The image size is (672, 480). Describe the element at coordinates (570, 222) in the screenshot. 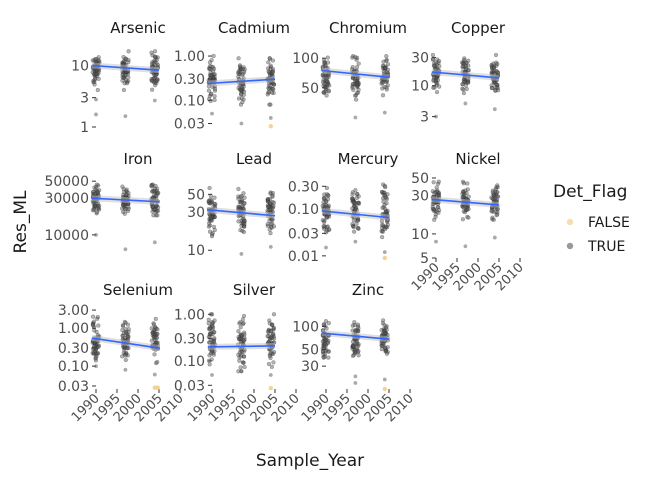

I see `legend-key-false` at that location.